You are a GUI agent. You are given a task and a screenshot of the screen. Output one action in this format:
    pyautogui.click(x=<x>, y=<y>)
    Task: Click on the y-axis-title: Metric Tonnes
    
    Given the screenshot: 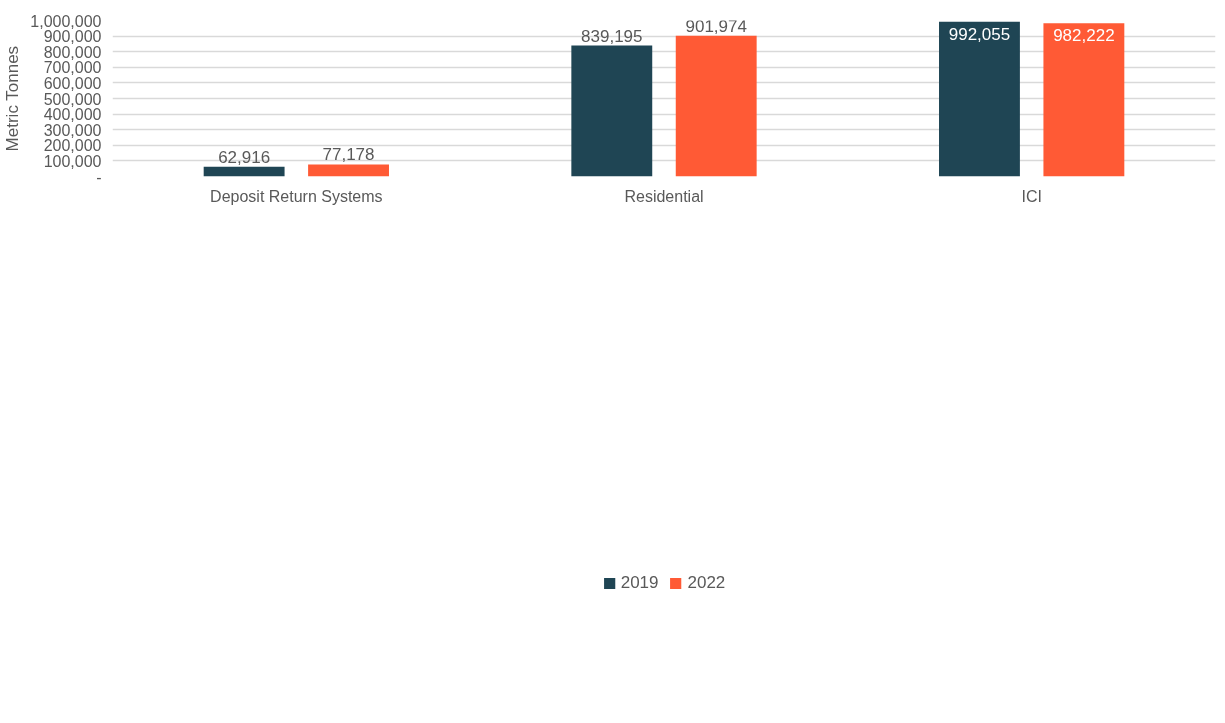 What is the action you would take?
    pyautogui.click(x=13, y=98)
    